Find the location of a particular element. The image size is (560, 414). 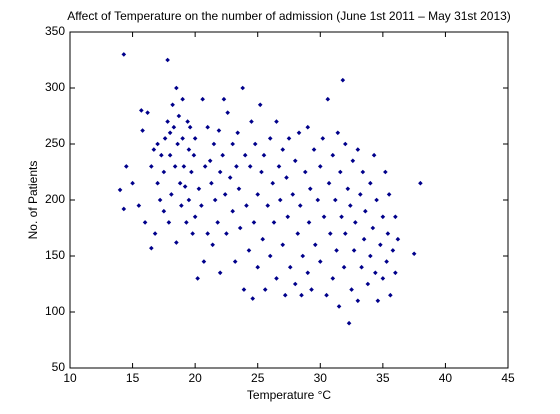

x-tick-label: 20 is located at coordinates (195, 378).